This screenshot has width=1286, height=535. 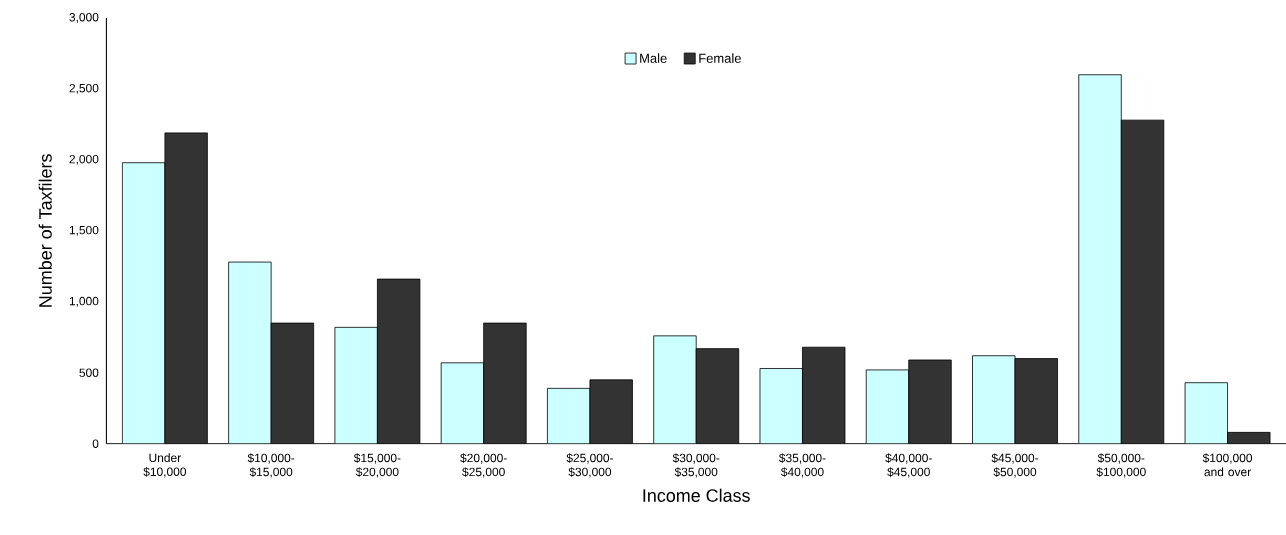 What do you see at coordinates (377, 465) in the screenshot?
I see `x-tick-label: $15,000-$20,000` at bounding box center [377, 465].